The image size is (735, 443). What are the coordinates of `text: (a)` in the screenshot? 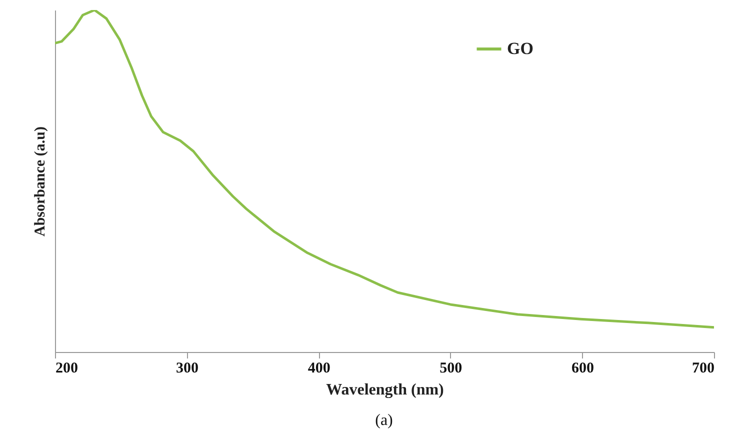 It's located at (384, 420).